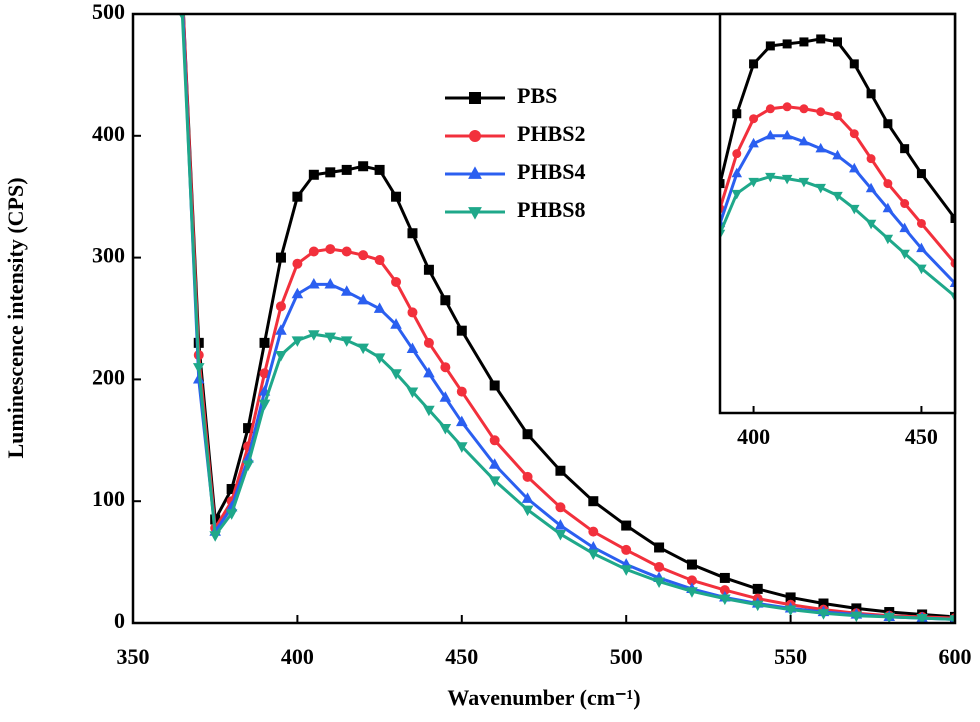  I want to click on x-tick-label: 450, so click(461, 656).